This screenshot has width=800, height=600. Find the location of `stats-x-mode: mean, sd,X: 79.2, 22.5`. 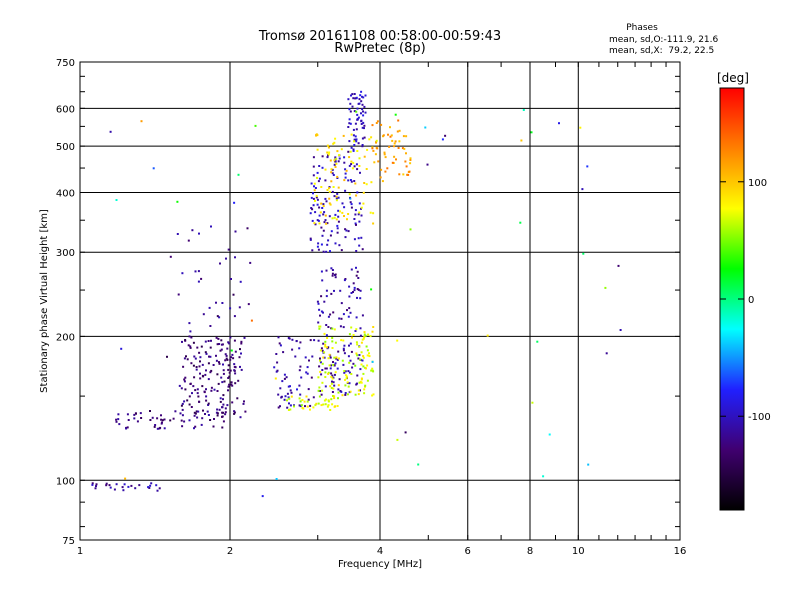

stats-x-mode: mean, sd,X: 79.2, 22.5 is located at coordinates (661, 51).